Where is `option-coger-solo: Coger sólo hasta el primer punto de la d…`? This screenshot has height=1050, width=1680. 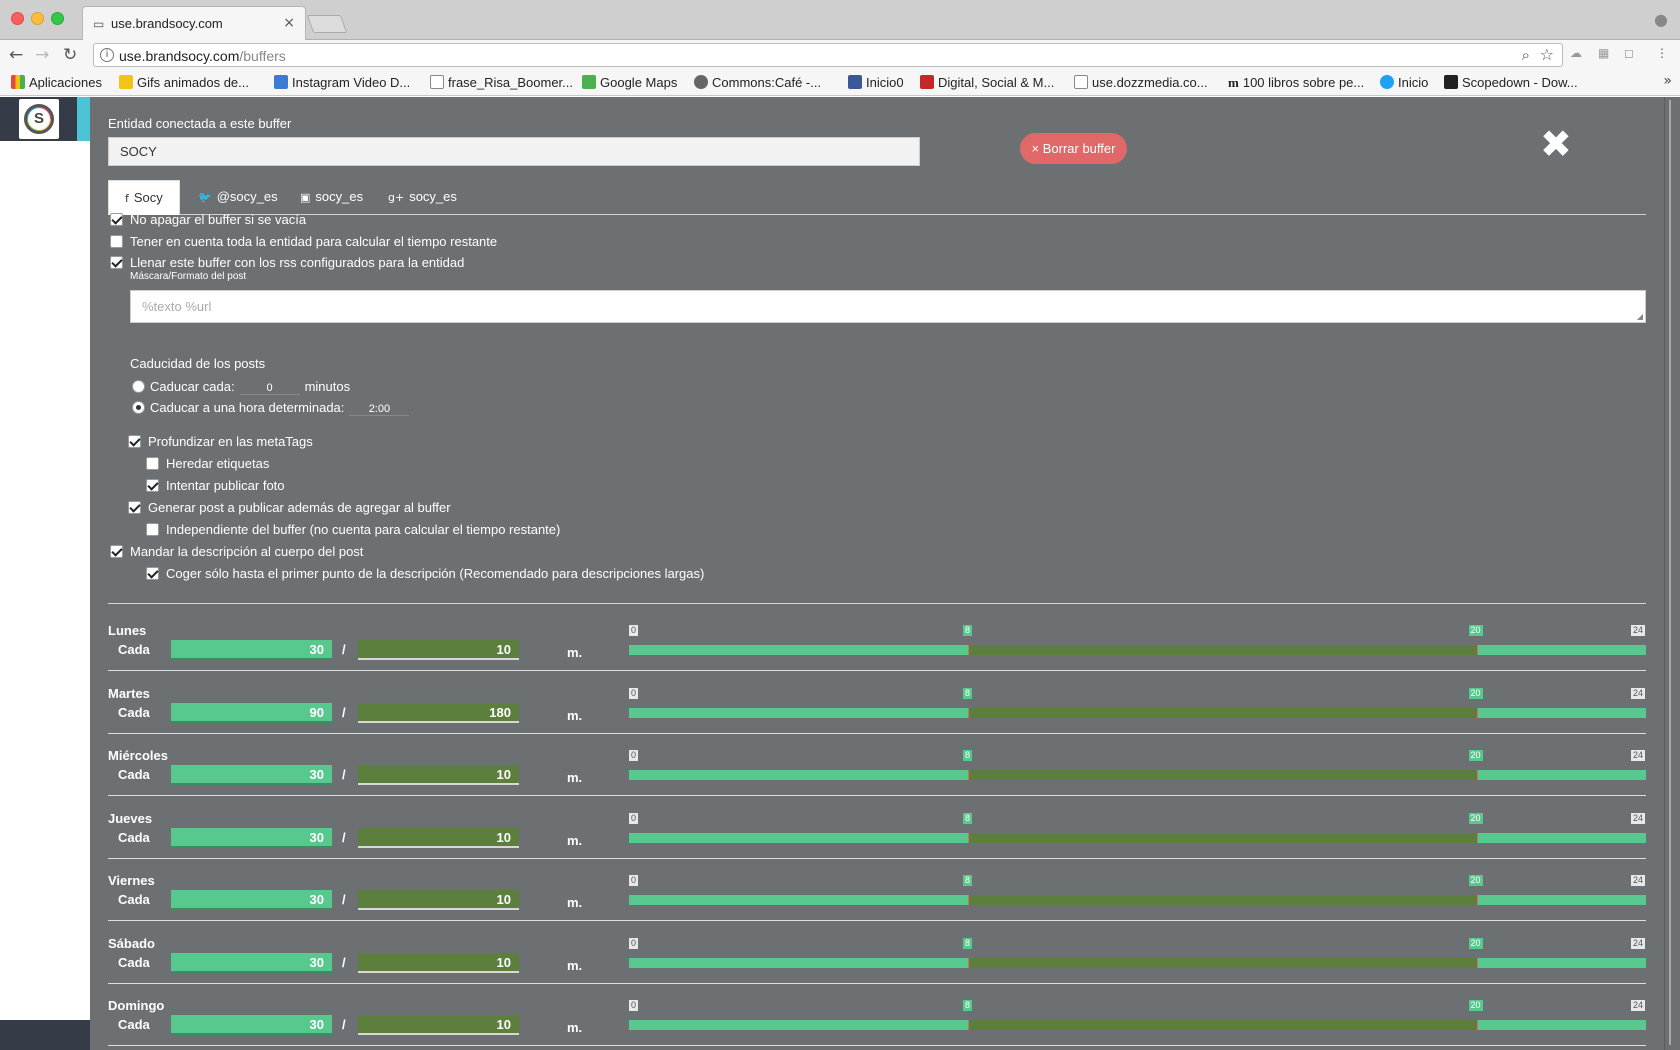
option-coger-solo: Coger sólo hasta el primer punto de la d… is located at coordinates (425, 573).